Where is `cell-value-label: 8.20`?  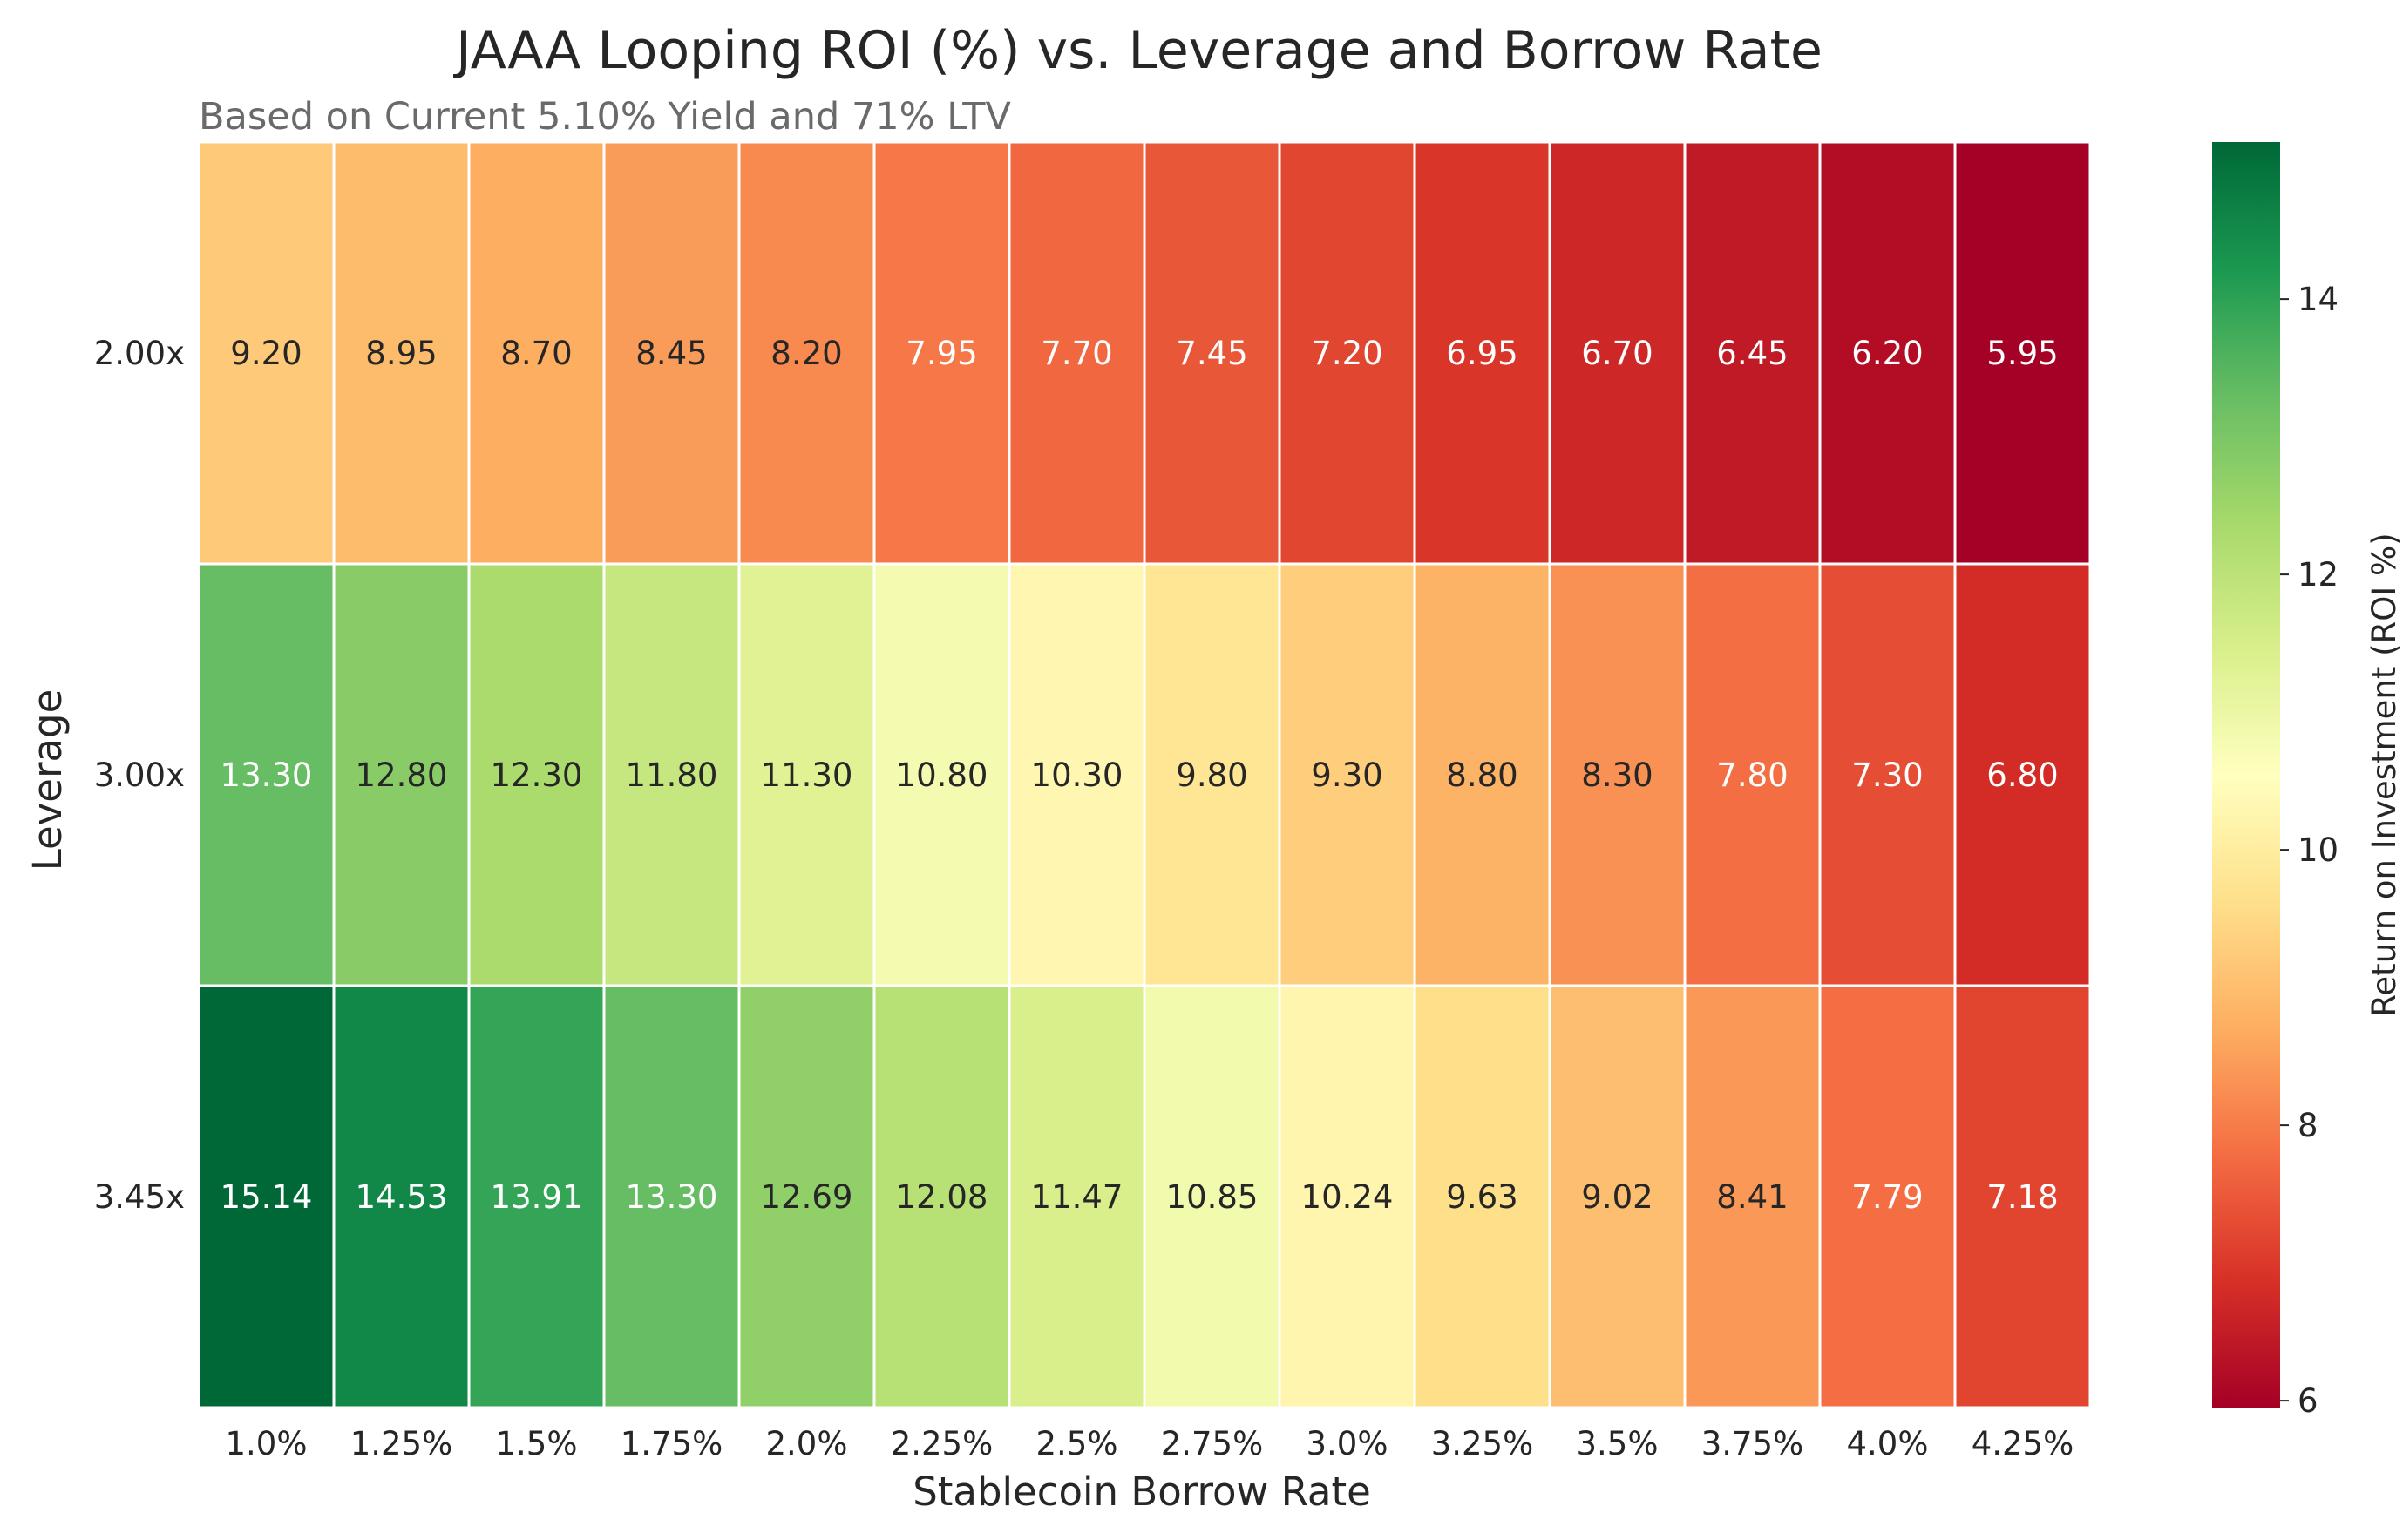
cell-value-label: 8.20 is located at coordinates (806, 353).